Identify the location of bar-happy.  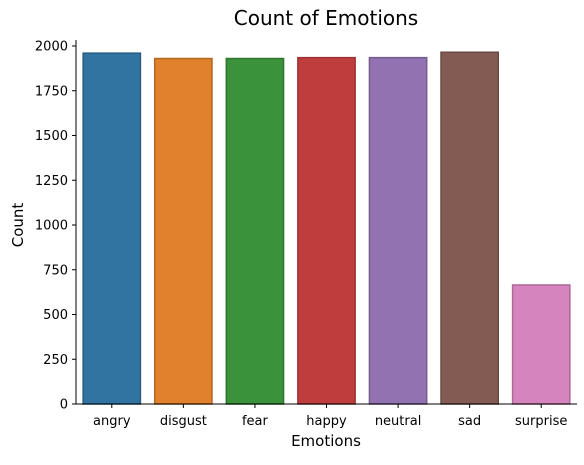
(326, 230).